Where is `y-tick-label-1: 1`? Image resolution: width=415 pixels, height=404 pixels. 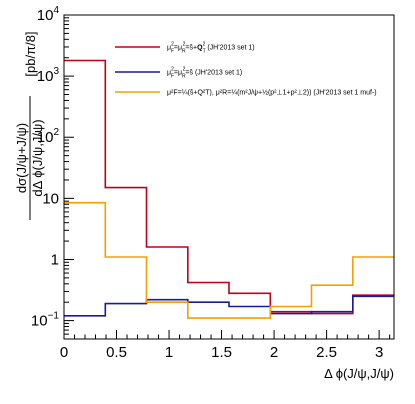
y-tick-label-1: 1 is located at coordinates (55, 259).